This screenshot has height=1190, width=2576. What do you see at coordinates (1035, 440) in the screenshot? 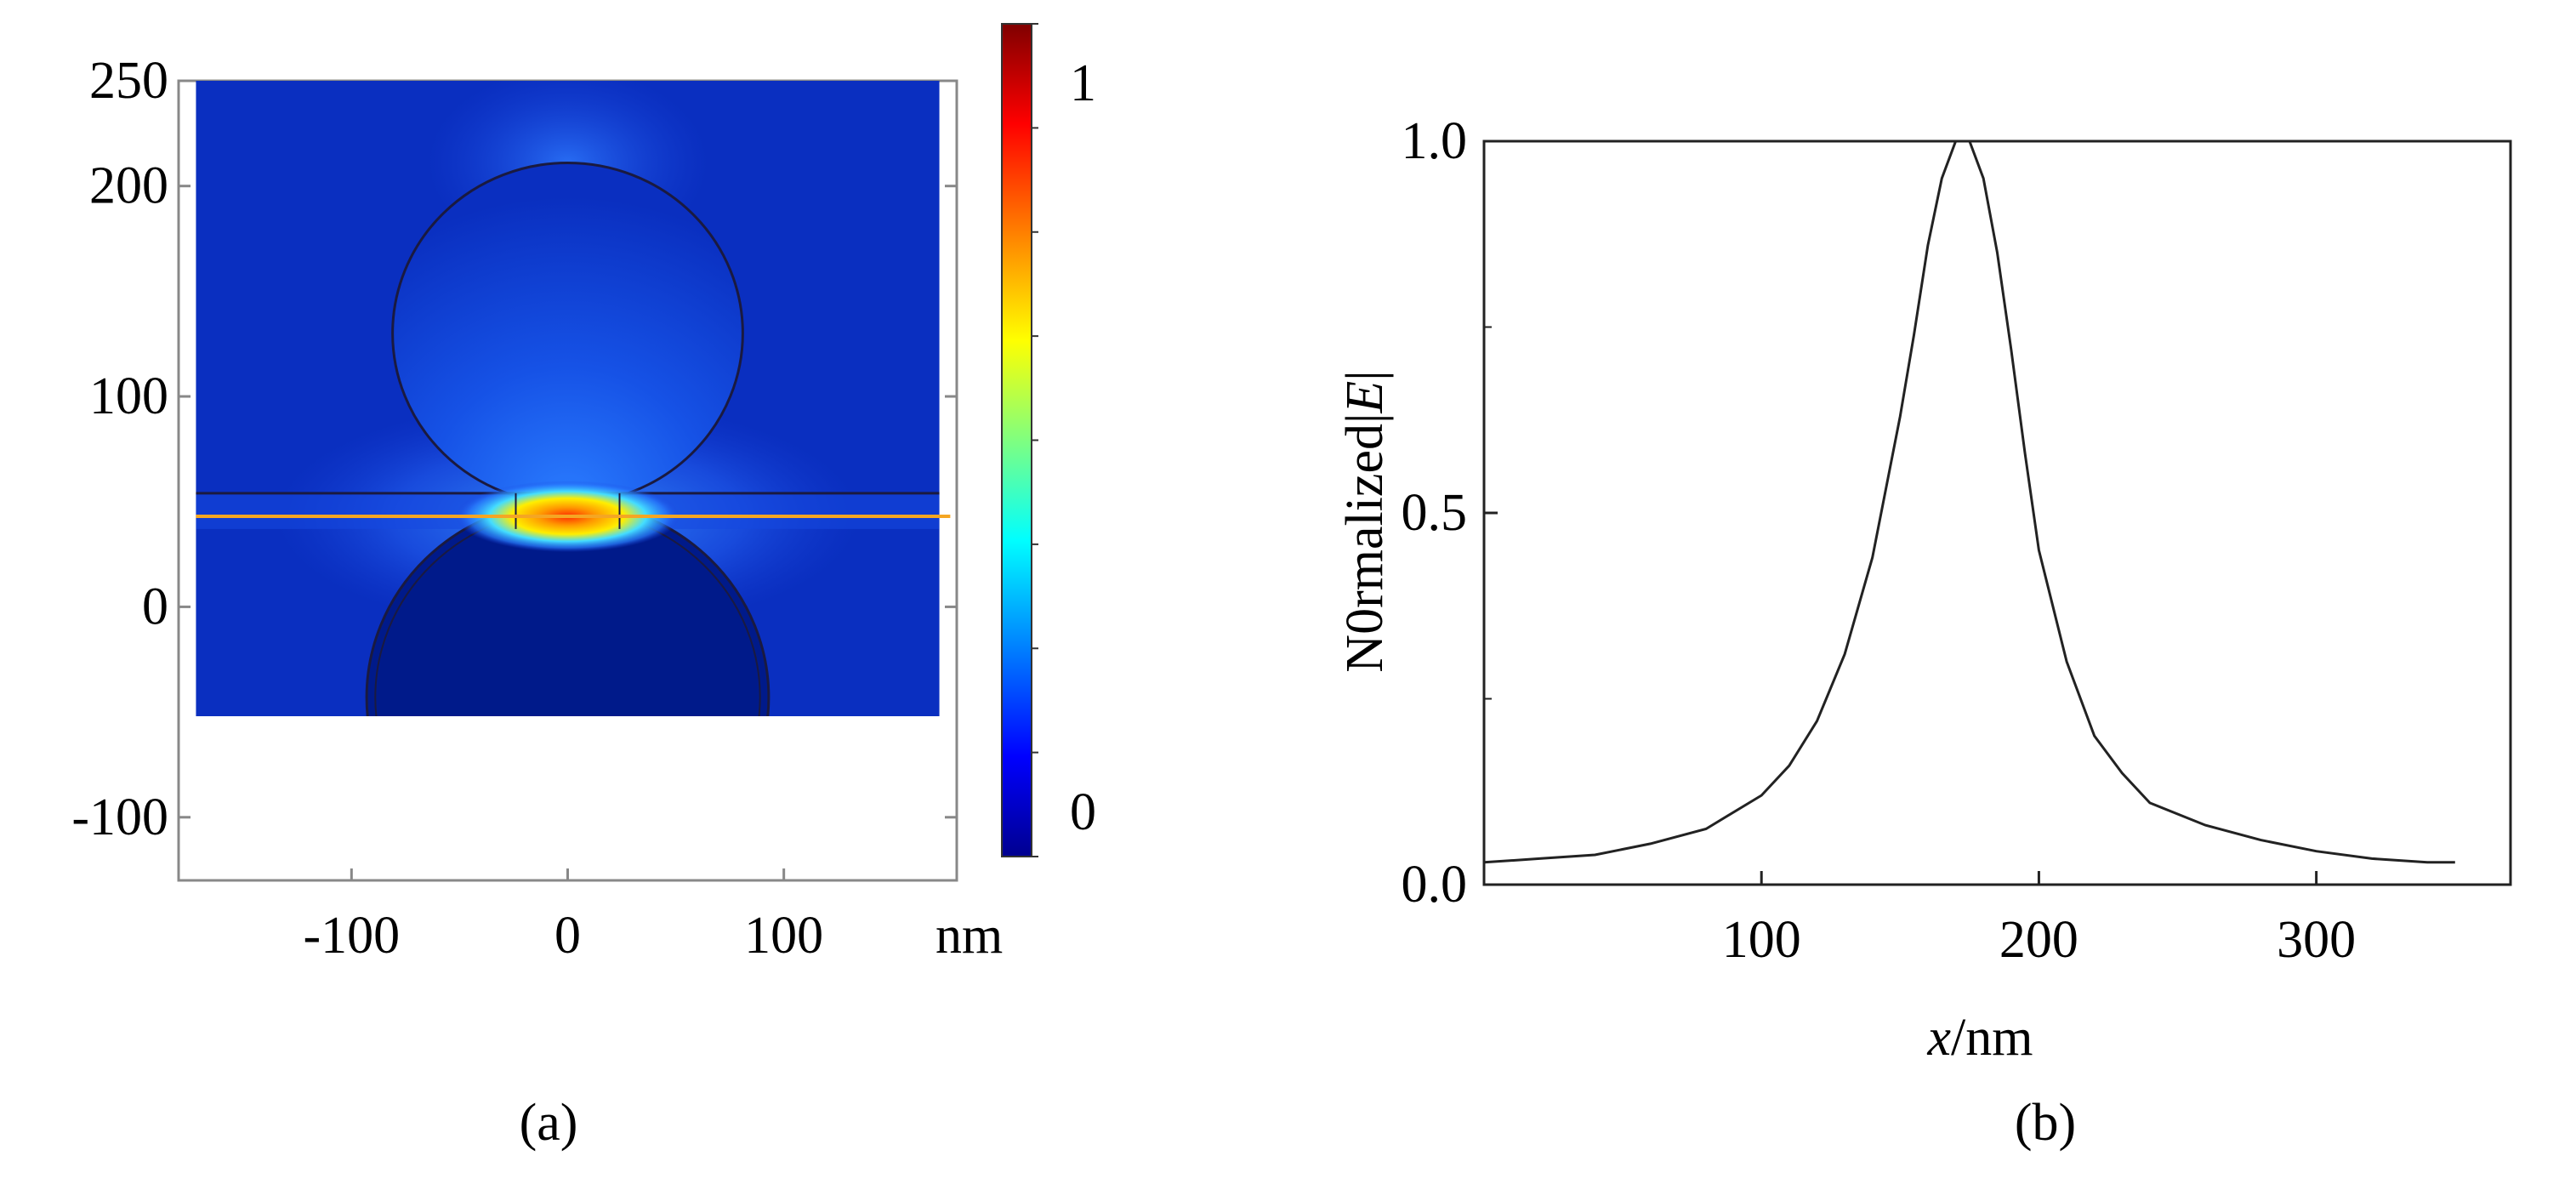
I see `colorbar-ticks` at bounding box center [1035, 440].